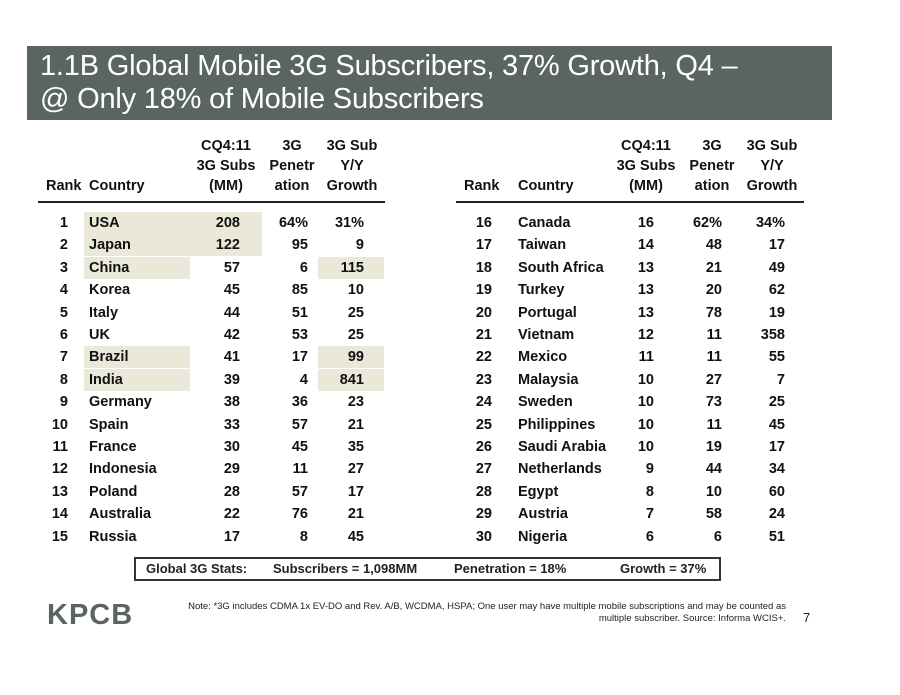  I want to click on rank-cell: 22, so click(483, 357).